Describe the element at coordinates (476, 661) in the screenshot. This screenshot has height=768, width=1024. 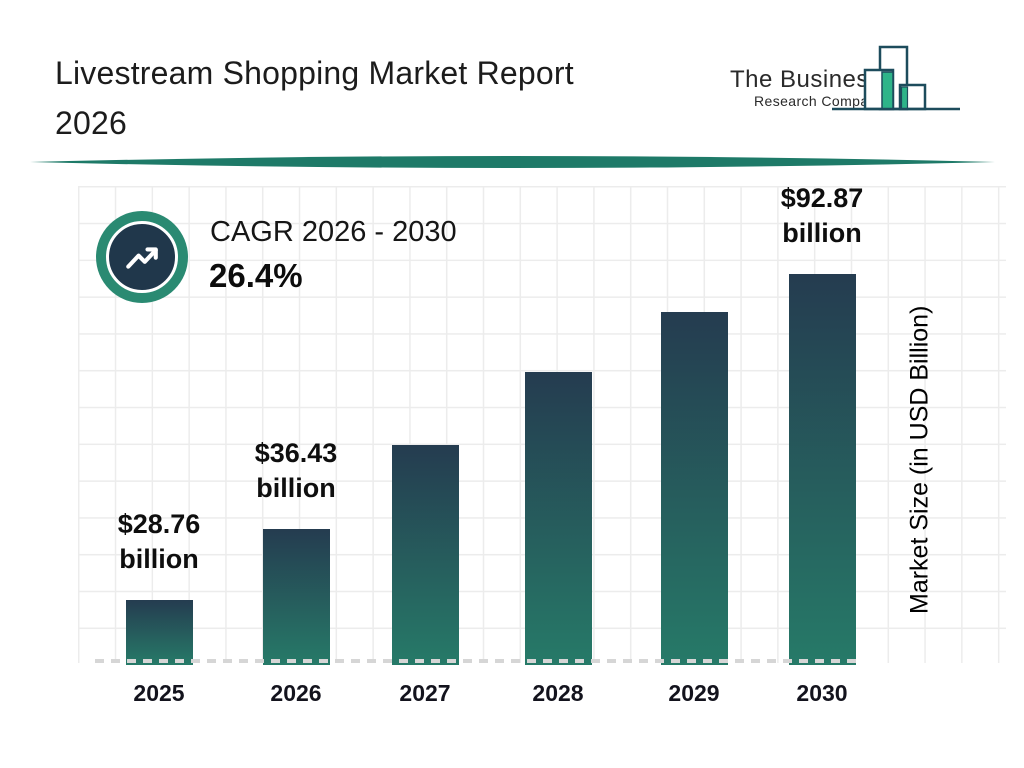
I see `x-axis-baseline` at that location.